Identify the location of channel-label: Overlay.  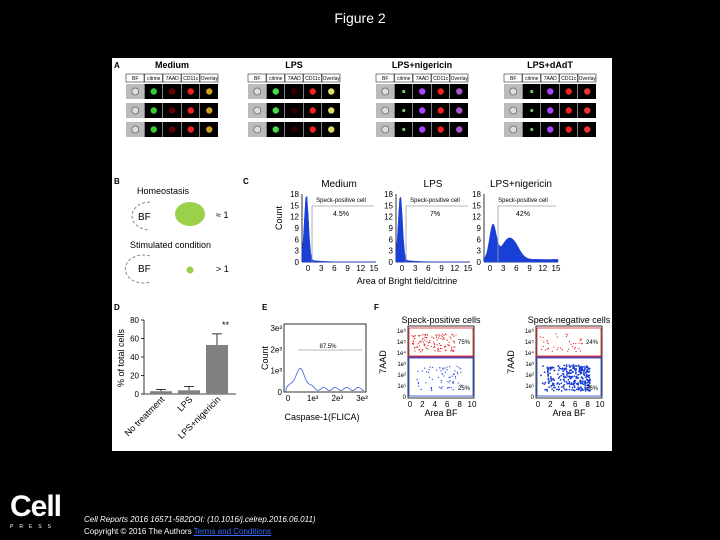
(332, 79).